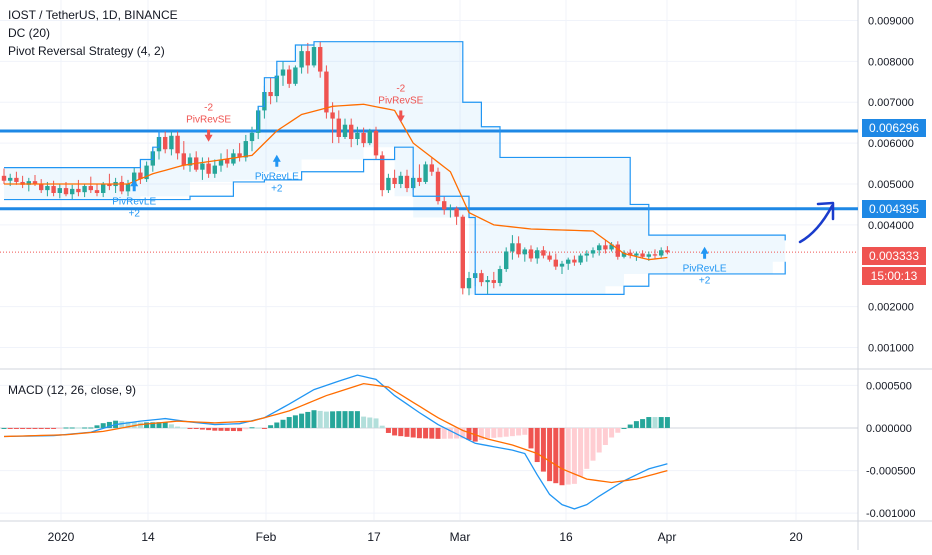 The image size is (932, 555). I want to click on dc-legend: DC (20), so click(29, 33).